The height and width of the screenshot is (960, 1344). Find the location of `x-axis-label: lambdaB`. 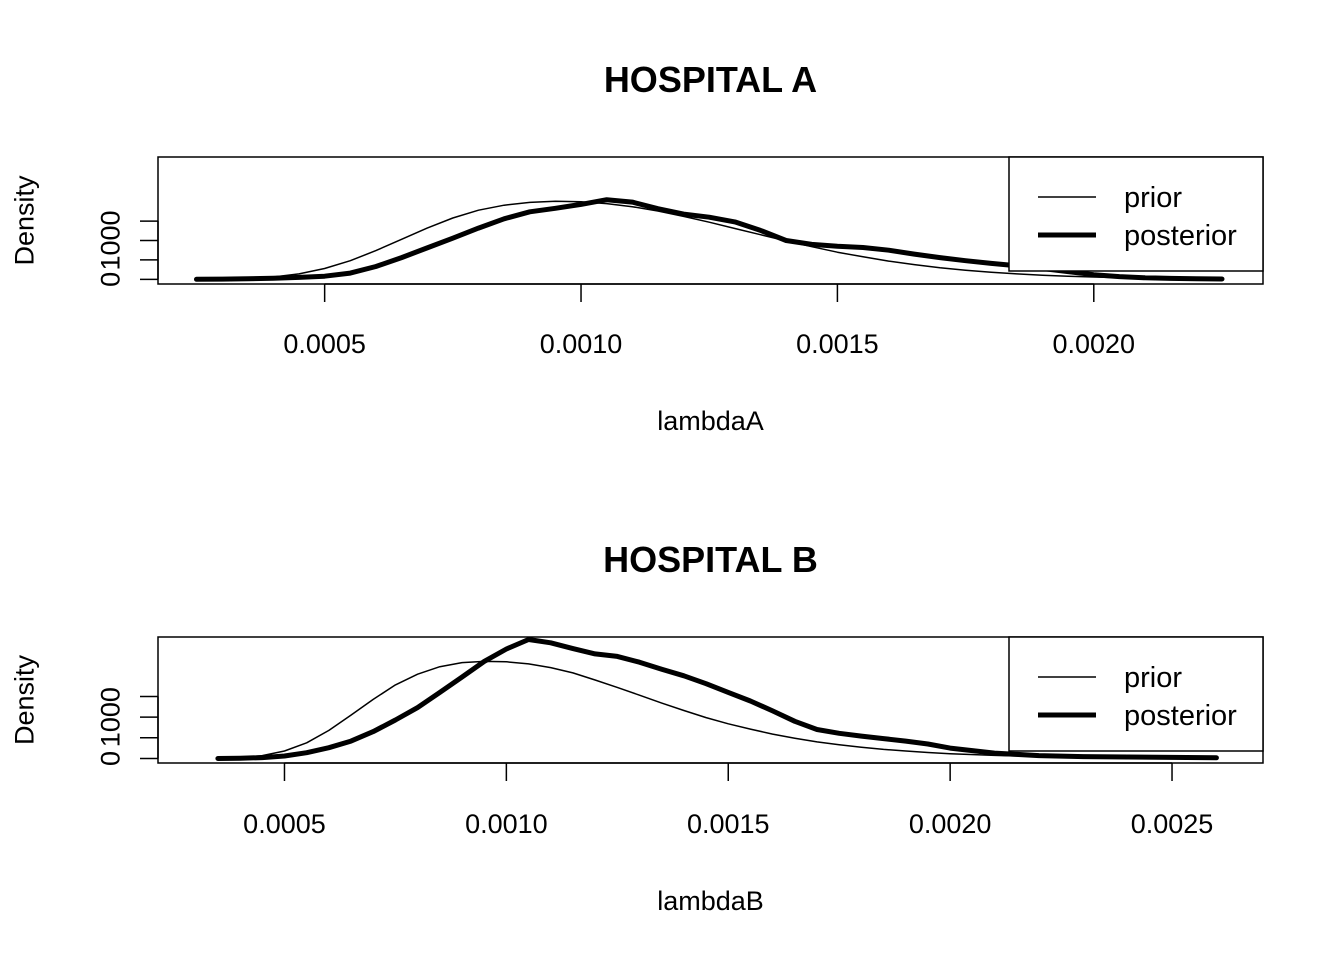

x-axis-label: lambdaB is located at coordinates (710, 901).